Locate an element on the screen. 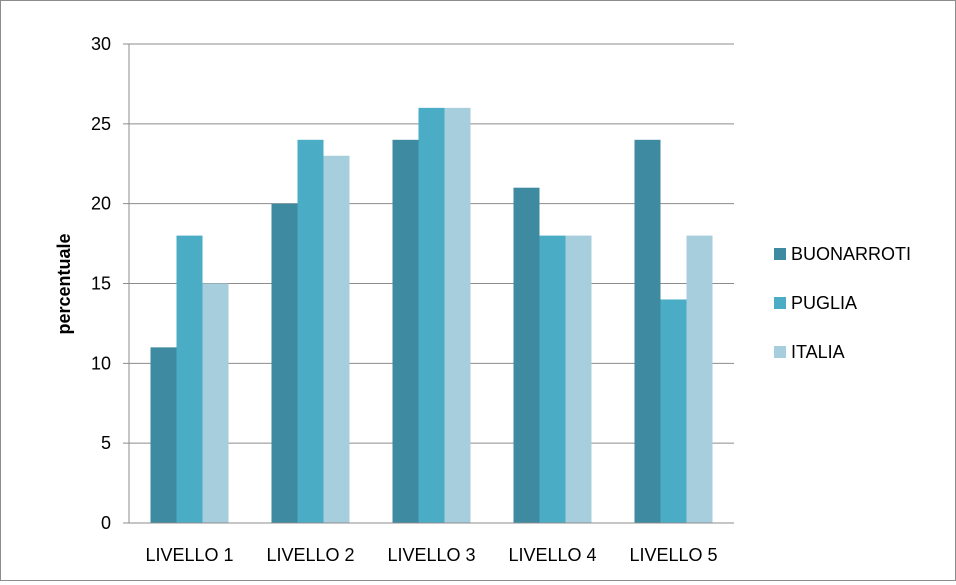 The width and height of the screenshot is (956, 585). y-tick-label: 30 is located at coordinates (101, 44).